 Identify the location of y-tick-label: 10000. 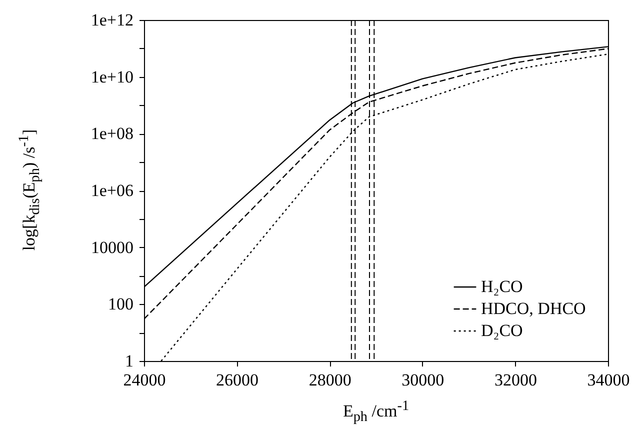
(112, 247).